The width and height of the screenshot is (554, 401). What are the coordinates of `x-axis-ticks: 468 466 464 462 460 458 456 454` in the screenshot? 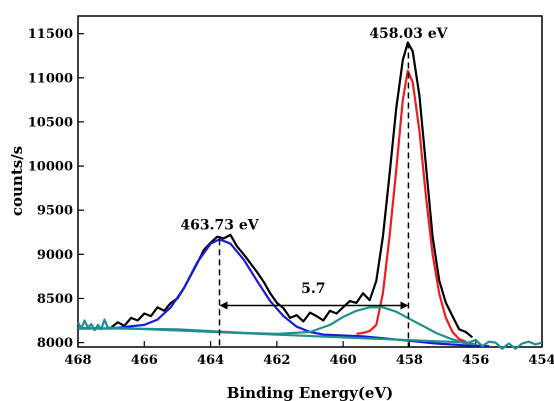 It's located at (309, 354).